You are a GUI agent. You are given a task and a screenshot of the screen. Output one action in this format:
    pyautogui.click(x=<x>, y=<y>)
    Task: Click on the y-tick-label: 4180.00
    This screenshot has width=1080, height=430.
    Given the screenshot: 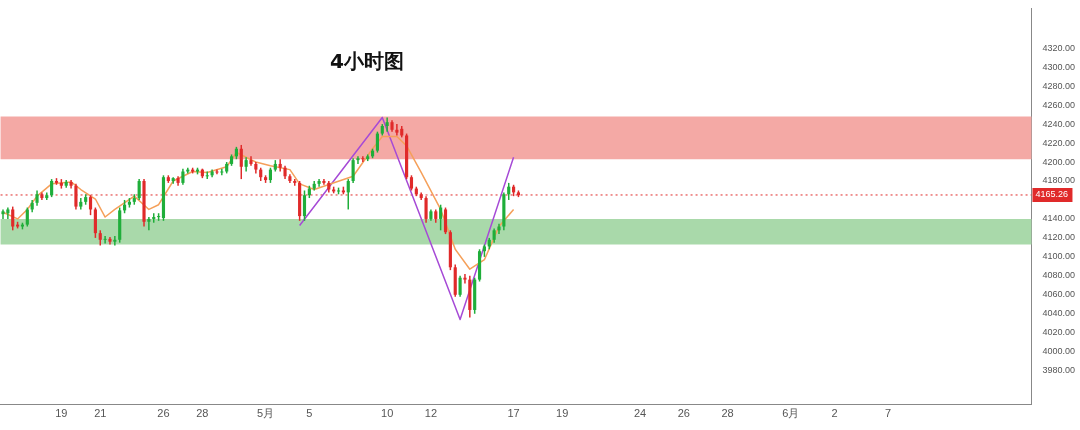 What is the action you would take?
    pyautogui.click(x=1059, y=180)
    